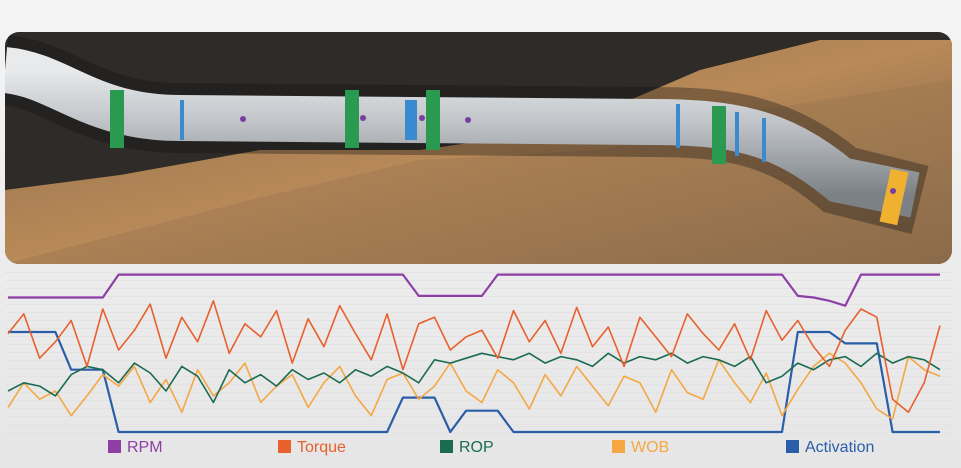  What do you see at coordinates (145, 447) in the screenshot?
I see `legend-label: RPM` at bounding box center [145, 447].